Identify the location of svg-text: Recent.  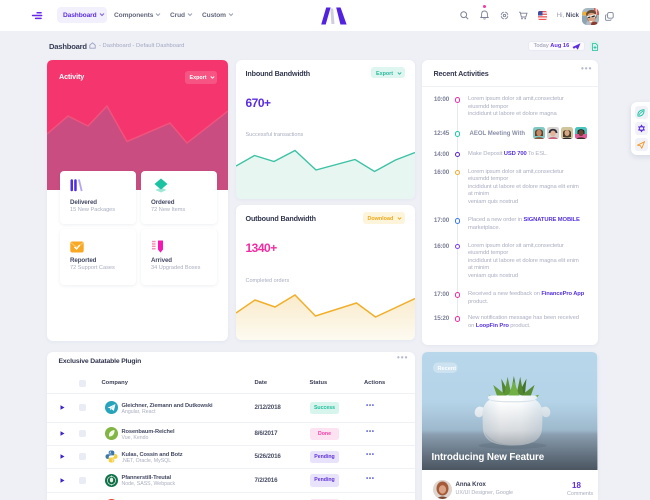
(447, 369).